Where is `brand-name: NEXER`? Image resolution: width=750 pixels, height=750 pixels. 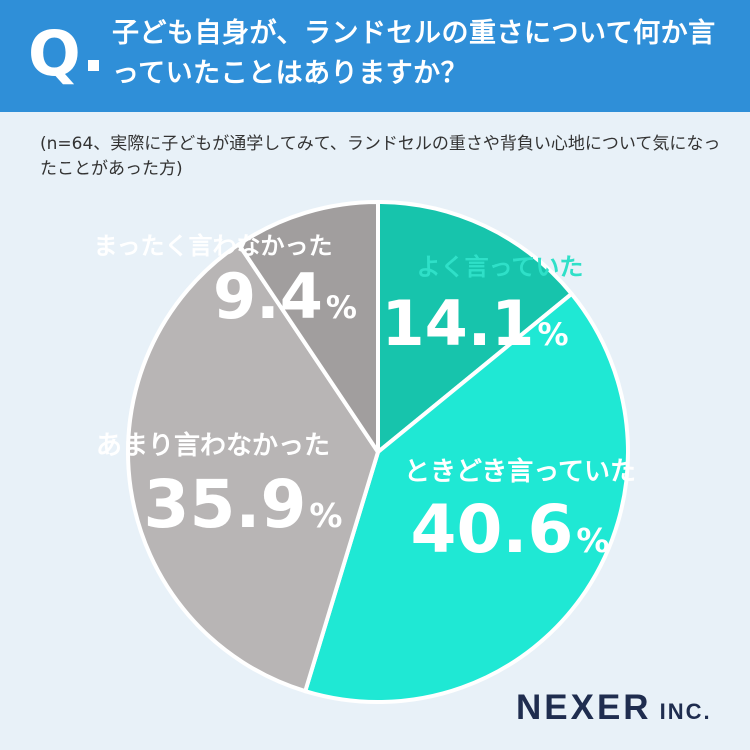 brand-name: NEXER is located at coordinates (584, 707).